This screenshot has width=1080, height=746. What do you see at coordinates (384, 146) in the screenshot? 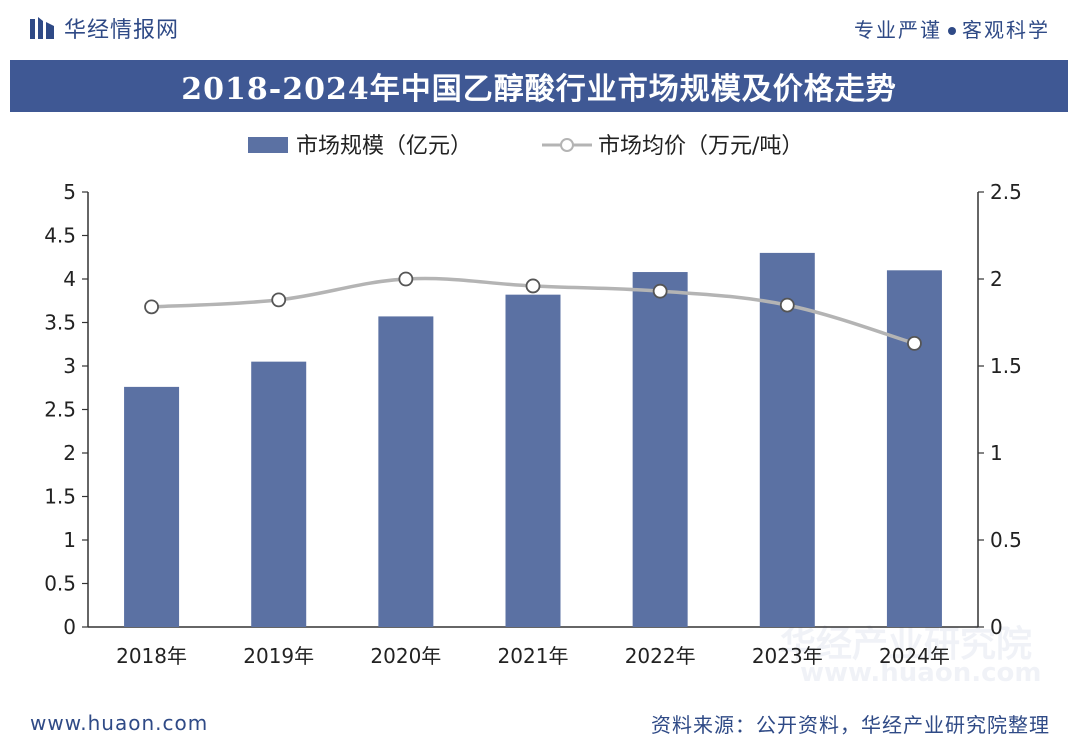
I see `legend-bar-label: 市场规模（亿元）` at bounding box center [384, 146].